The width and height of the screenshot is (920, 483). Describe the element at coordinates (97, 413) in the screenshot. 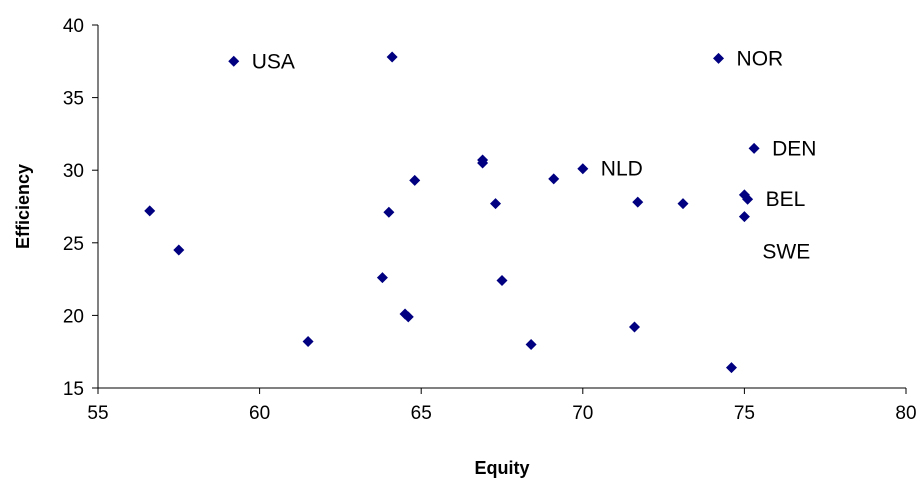

I see `x-tick-label: 55` at that location.